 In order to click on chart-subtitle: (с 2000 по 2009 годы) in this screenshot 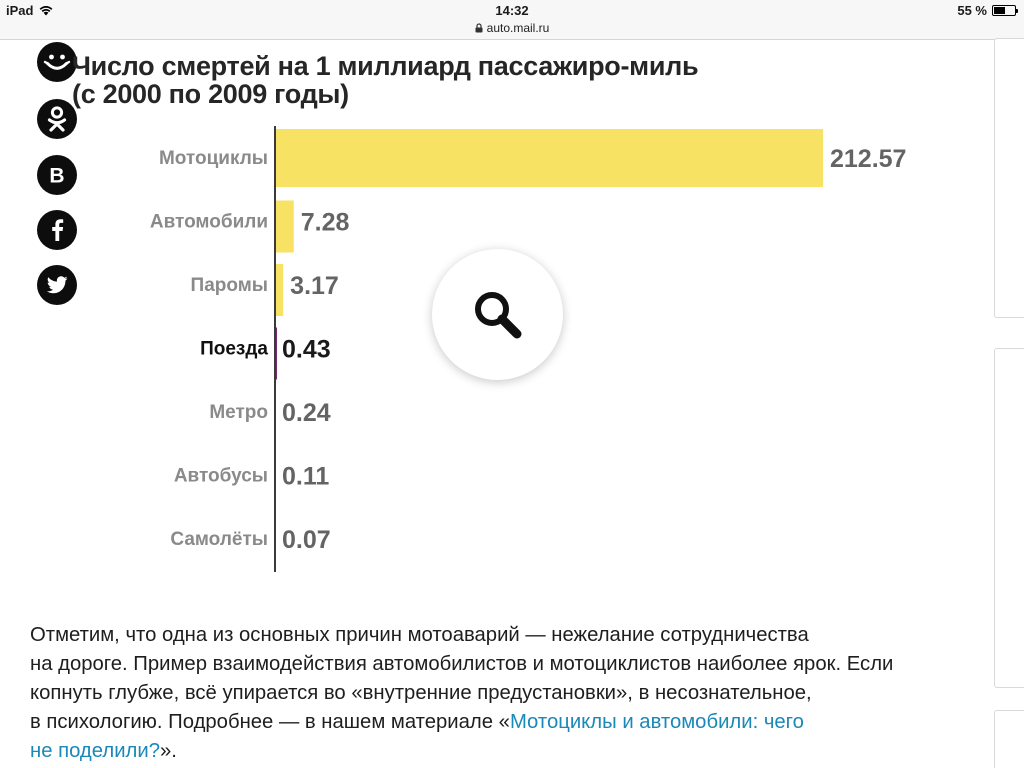, I will do `click(210, 94)`.